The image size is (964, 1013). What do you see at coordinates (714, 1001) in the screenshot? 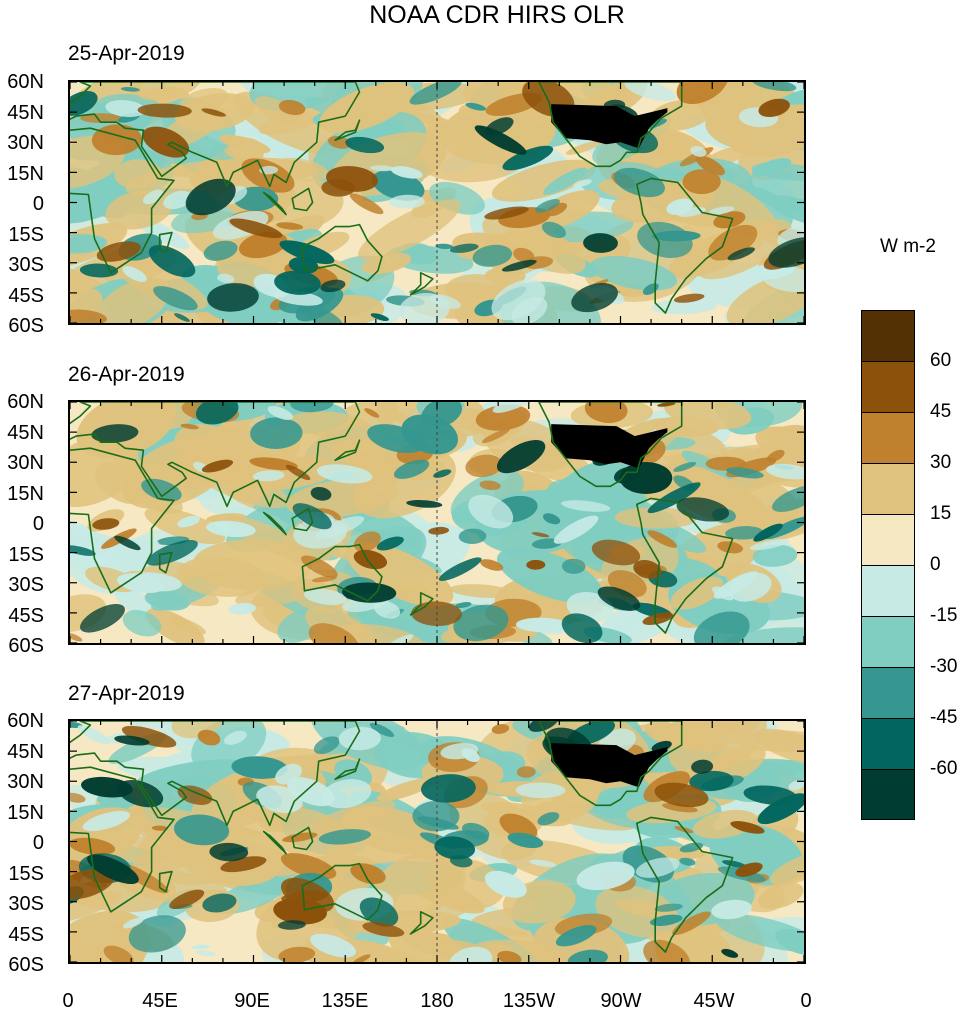
I see `longitude-tick-label: 45W` at bounding box center [714, 1001].